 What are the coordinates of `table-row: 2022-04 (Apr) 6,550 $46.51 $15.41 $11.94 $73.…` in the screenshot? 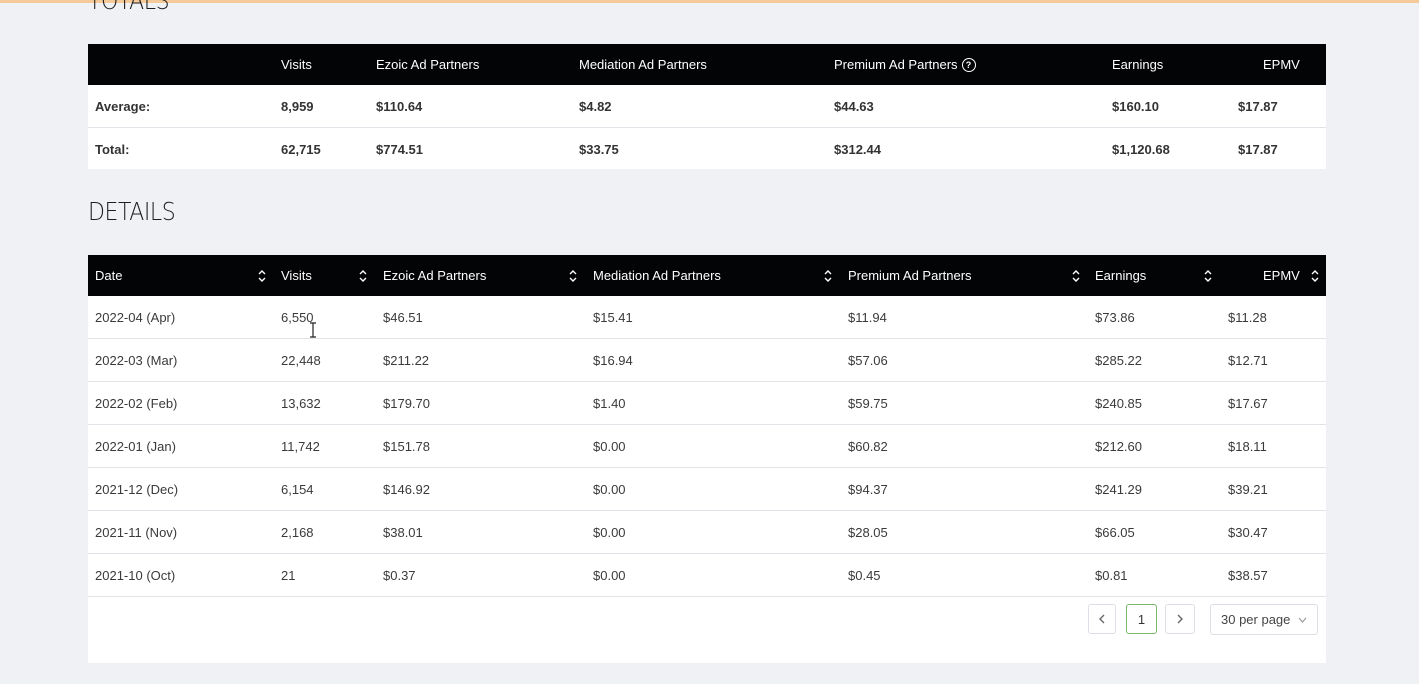 It's located at (707, 317).